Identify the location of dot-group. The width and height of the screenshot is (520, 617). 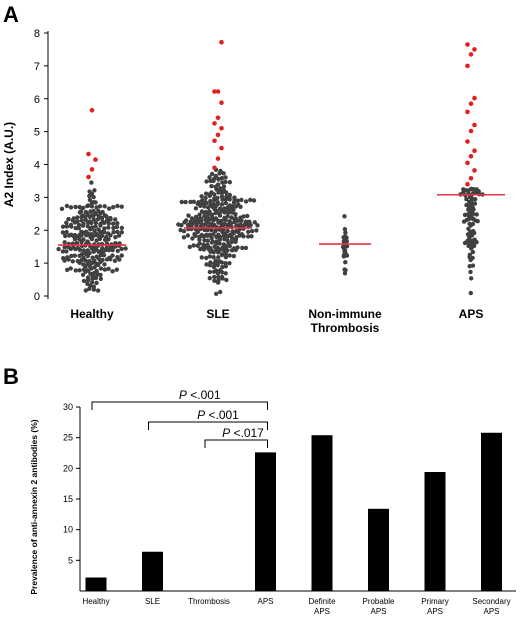
(218, 167).